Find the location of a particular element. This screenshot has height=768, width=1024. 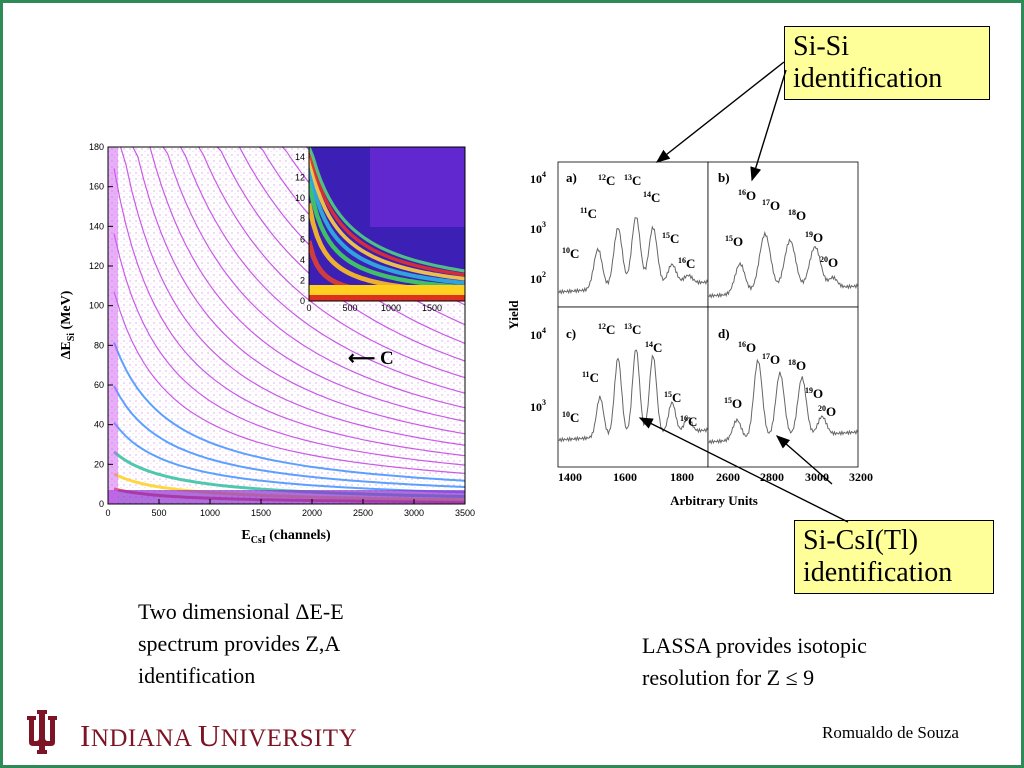

y-tick-label: 160 is located at coordinates (96, 187).